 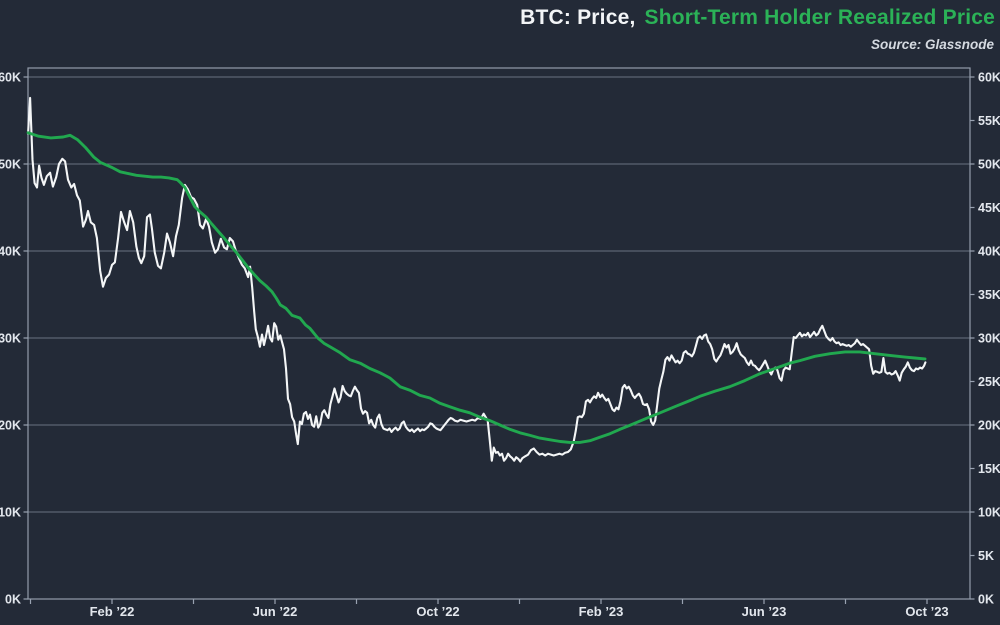 What do you see at coordinates (112, 611) in the screenshot?
I see `x-axis-label: Feb ’22` at bounding box center [112, 611].